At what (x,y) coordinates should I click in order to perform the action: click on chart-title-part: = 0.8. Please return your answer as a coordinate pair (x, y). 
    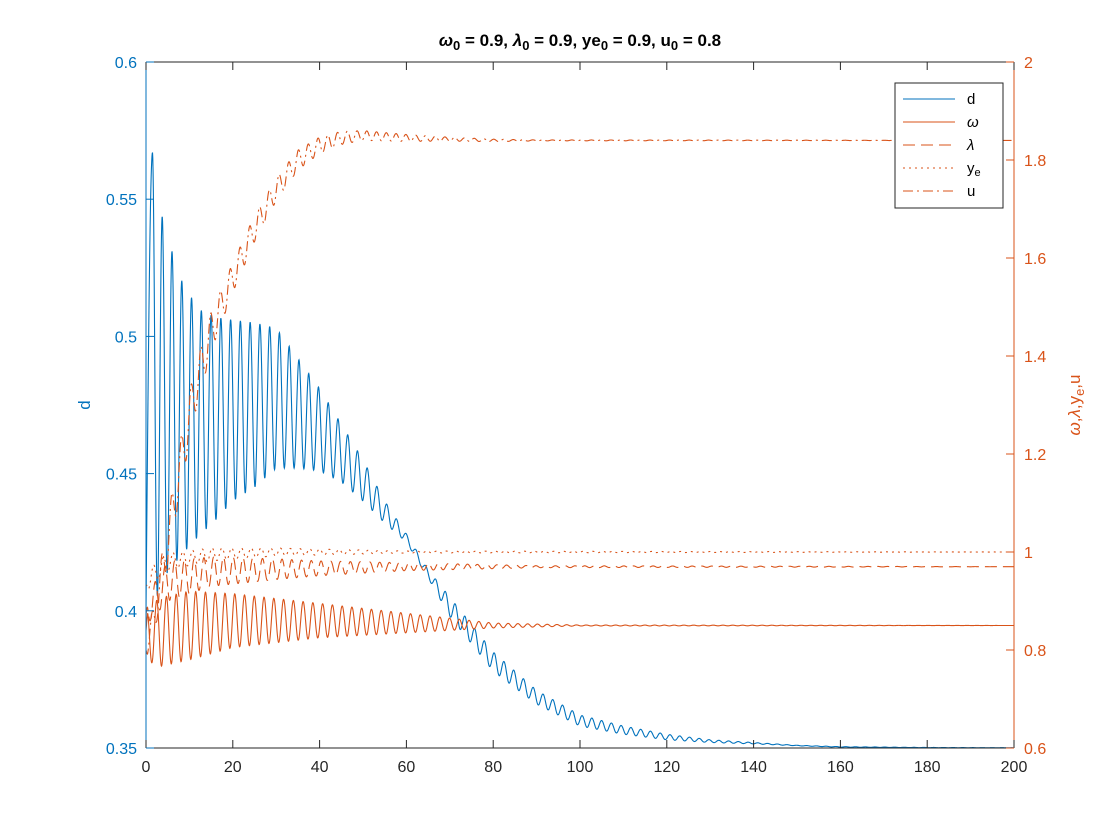
    Looking at the image, I should click on (699, 40).